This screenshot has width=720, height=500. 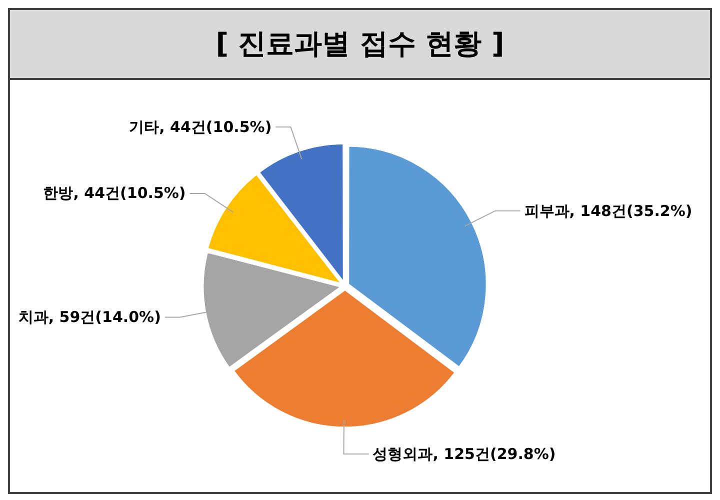 I want to click on slice-label: 성형외과, 125건(29.8%), so click(x=464, y=454).